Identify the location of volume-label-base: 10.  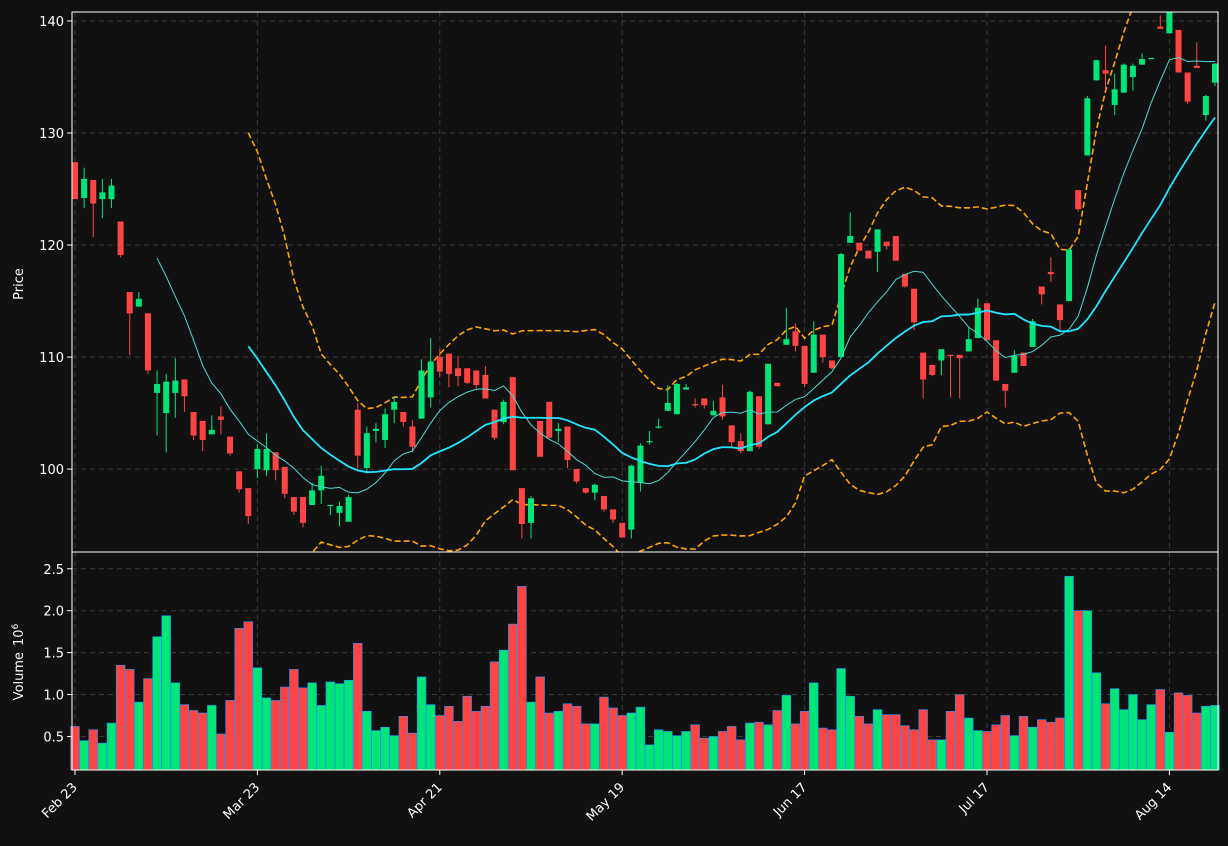
(19, 637).